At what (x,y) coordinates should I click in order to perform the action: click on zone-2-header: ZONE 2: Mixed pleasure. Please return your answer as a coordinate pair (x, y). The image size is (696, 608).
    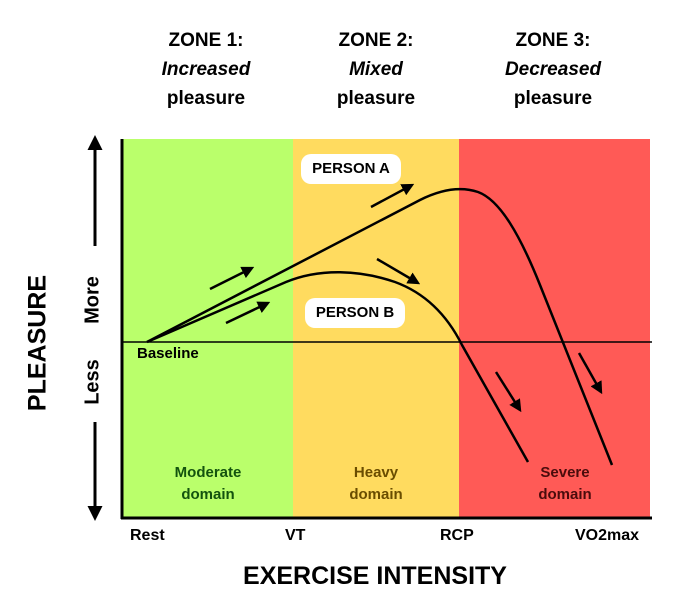
    Looking at the image, I should click on (376, 69).